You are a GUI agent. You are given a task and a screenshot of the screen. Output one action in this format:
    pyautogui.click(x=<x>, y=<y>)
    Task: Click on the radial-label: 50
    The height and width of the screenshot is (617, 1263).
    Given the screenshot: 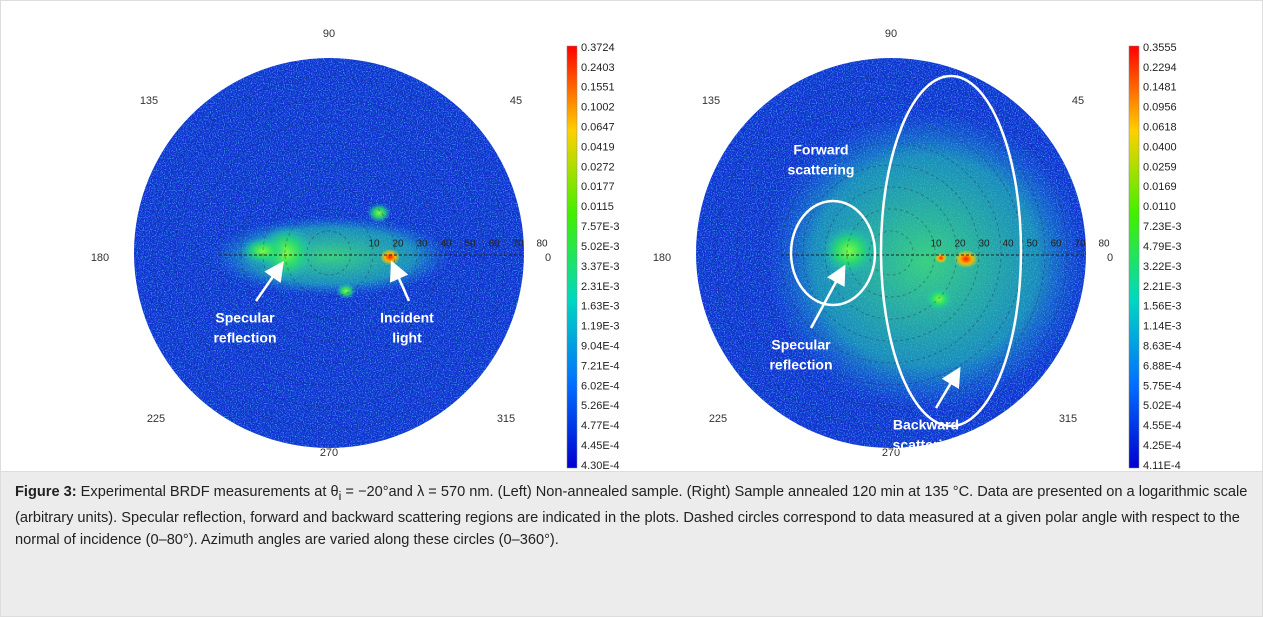 What is the action you would take?
    pyautogui.click(x=1032, y=244)
    